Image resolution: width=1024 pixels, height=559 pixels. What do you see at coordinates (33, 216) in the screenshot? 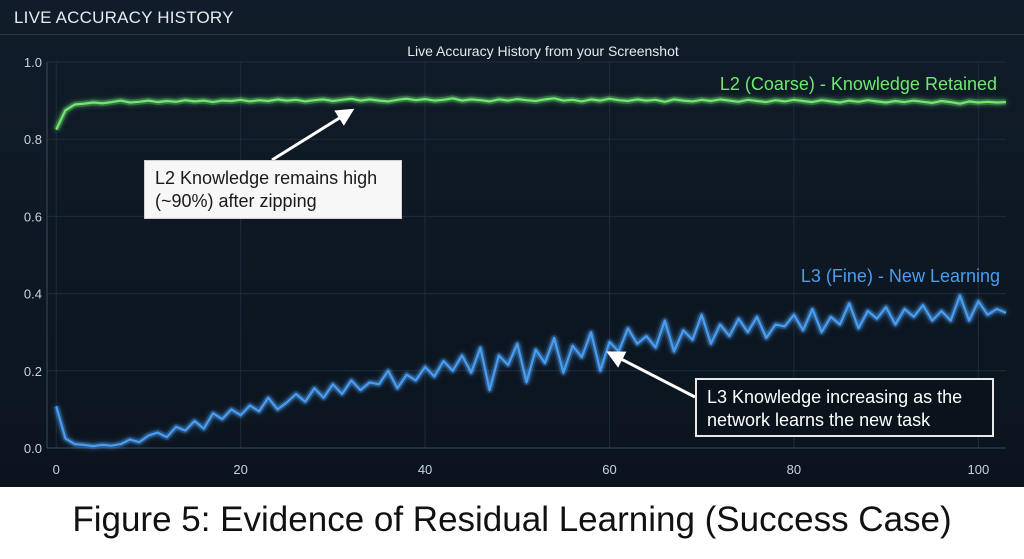
I see `y-tick-label: 0.6` at bounding box center [33, 216].